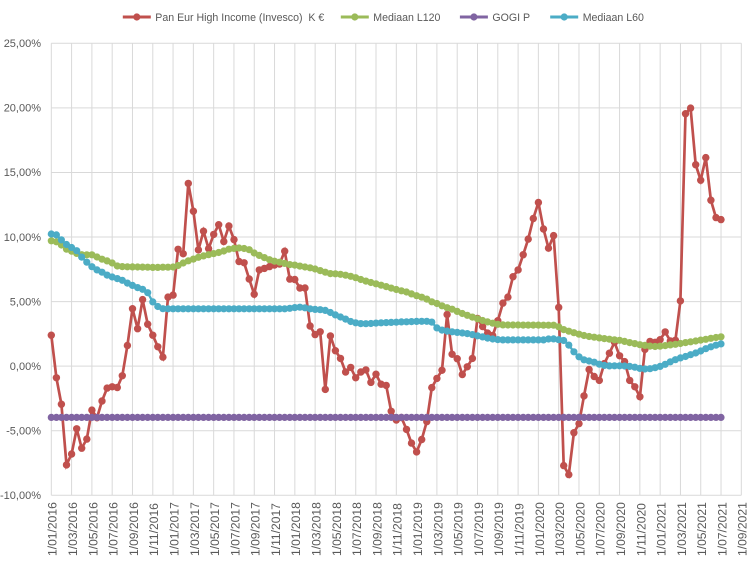  What do you see at coordinates (613, 18) in the screenshot?
I see `svg-text: Mediaan L60` at bounding box center [613, 18].